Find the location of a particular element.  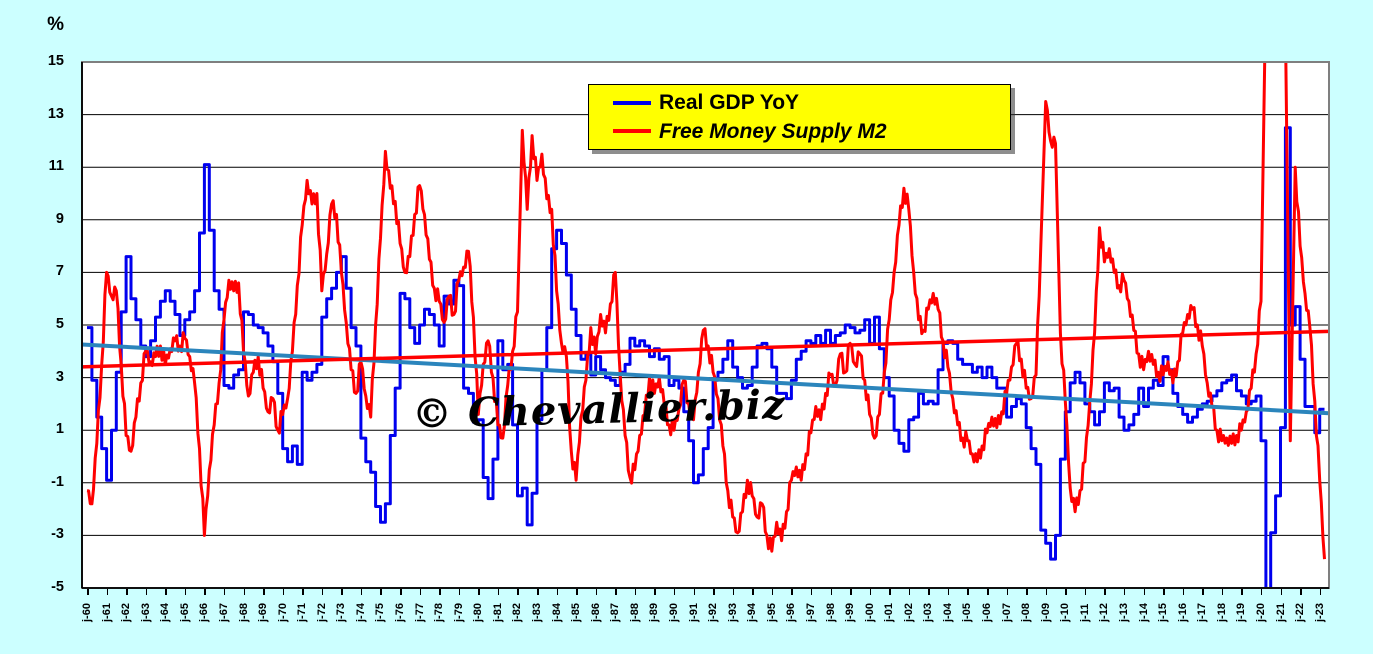

y-tick-label-13: 13 is located at coordinates (55, 113).